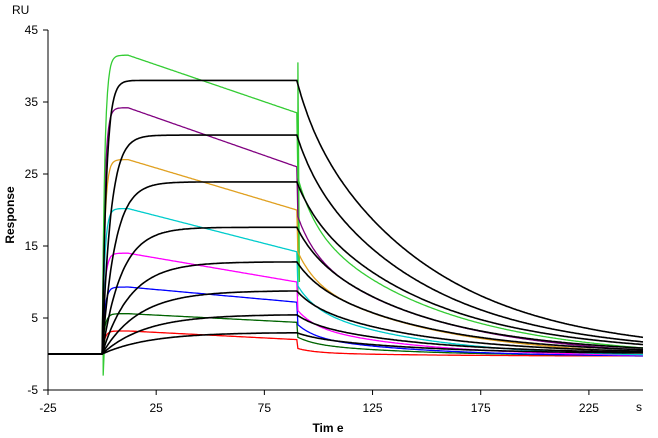  Describe the element at coordinates (373, 408) in the screenshot. I see `x-tick-label: 125` at that location.